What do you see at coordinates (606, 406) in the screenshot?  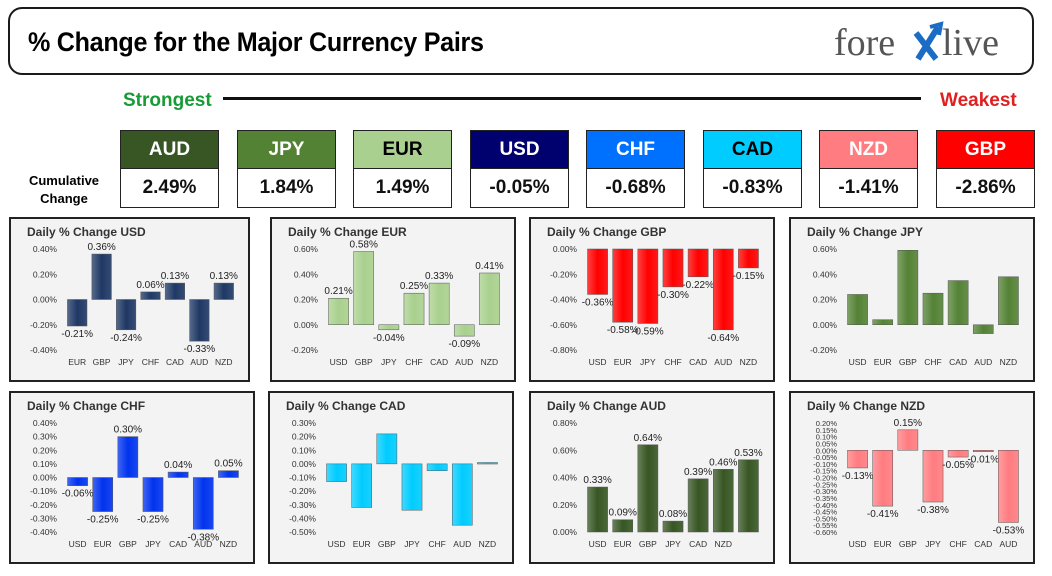 I see `chart-title: Daily % Change AUD` at bounding box center [606, 406].